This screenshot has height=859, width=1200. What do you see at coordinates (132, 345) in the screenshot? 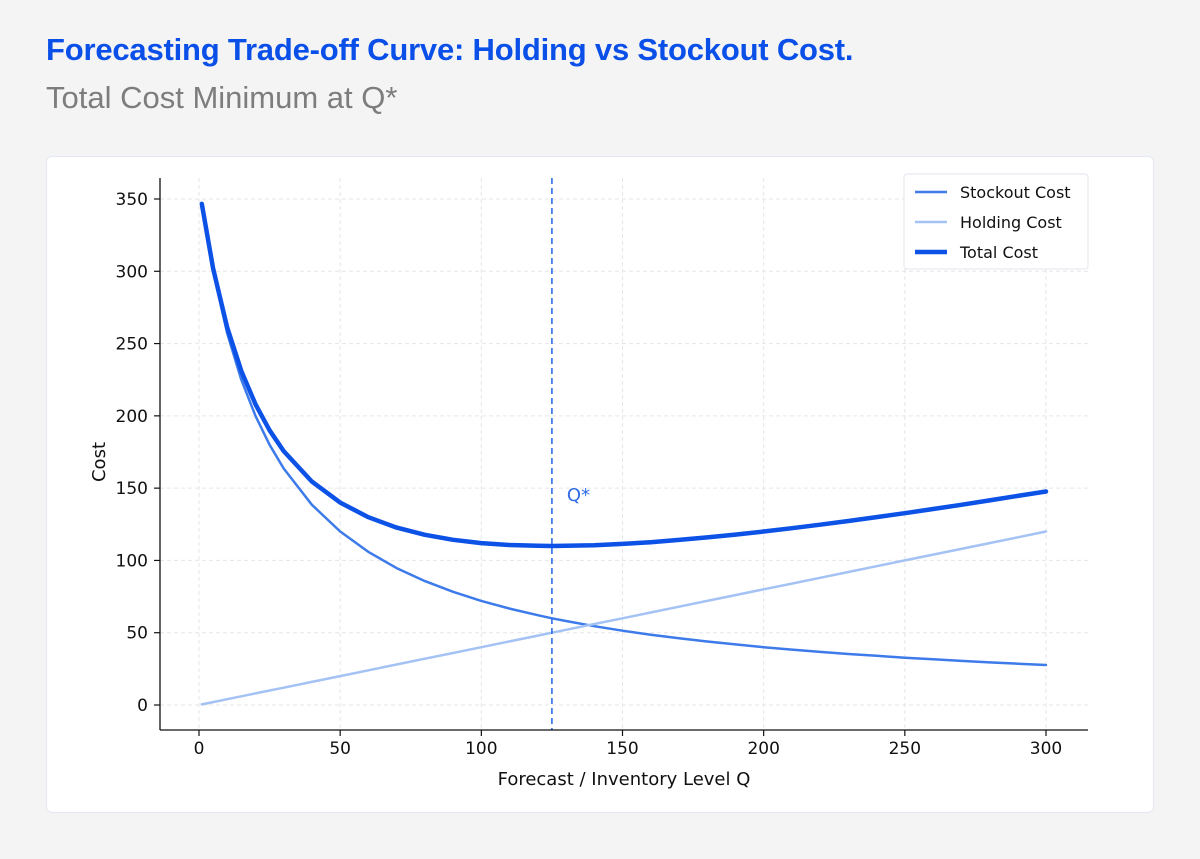
I see `y-tick-label: 250` at bounding box center [132, 345].